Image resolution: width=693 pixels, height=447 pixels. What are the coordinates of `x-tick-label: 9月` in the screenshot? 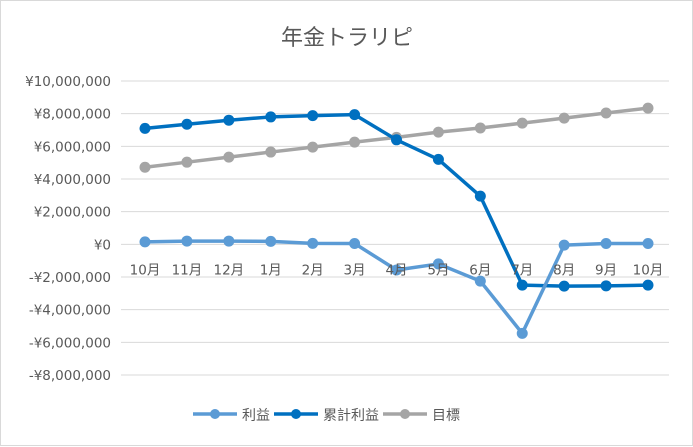 It's located at (606, 270).